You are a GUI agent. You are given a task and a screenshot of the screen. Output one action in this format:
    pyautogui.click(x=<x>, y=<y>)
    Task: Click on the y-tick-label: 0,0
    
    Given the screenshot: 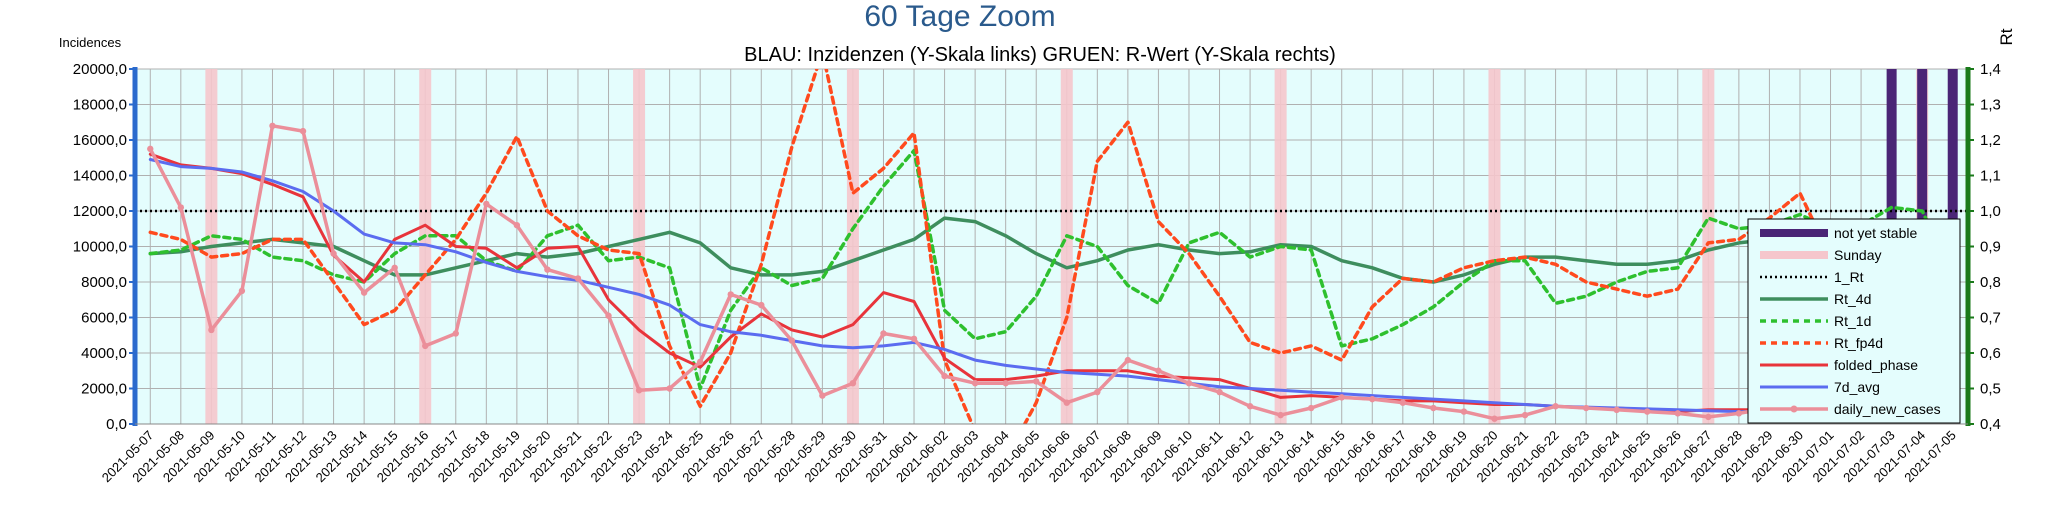 What is the action you would take?
    pyautogui.click(x=116, y=424)
    